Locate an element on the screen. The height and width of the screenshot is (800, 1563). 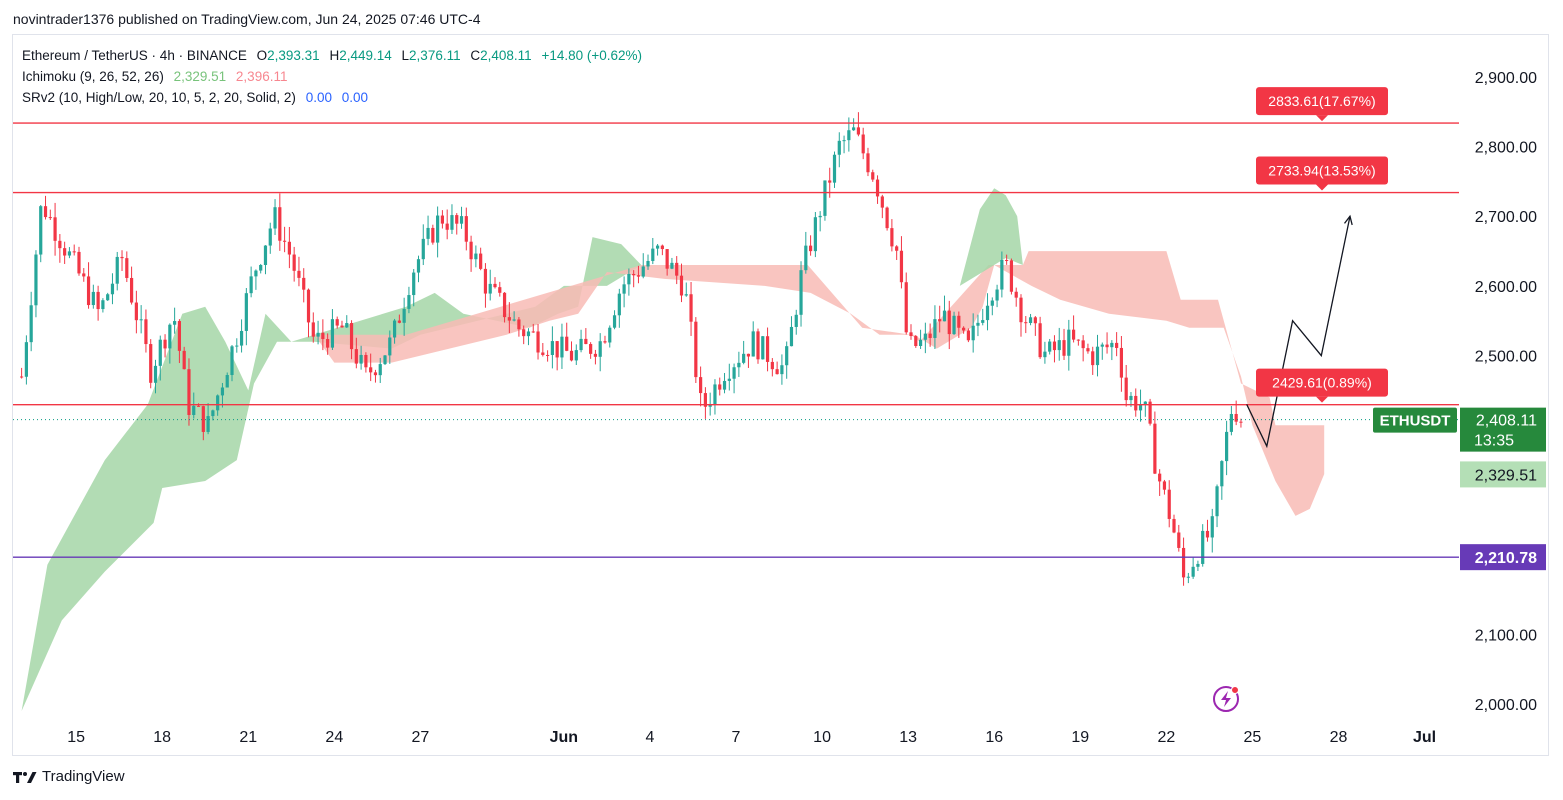
news-lightning-bolt is located at coordinates (1226, 699).